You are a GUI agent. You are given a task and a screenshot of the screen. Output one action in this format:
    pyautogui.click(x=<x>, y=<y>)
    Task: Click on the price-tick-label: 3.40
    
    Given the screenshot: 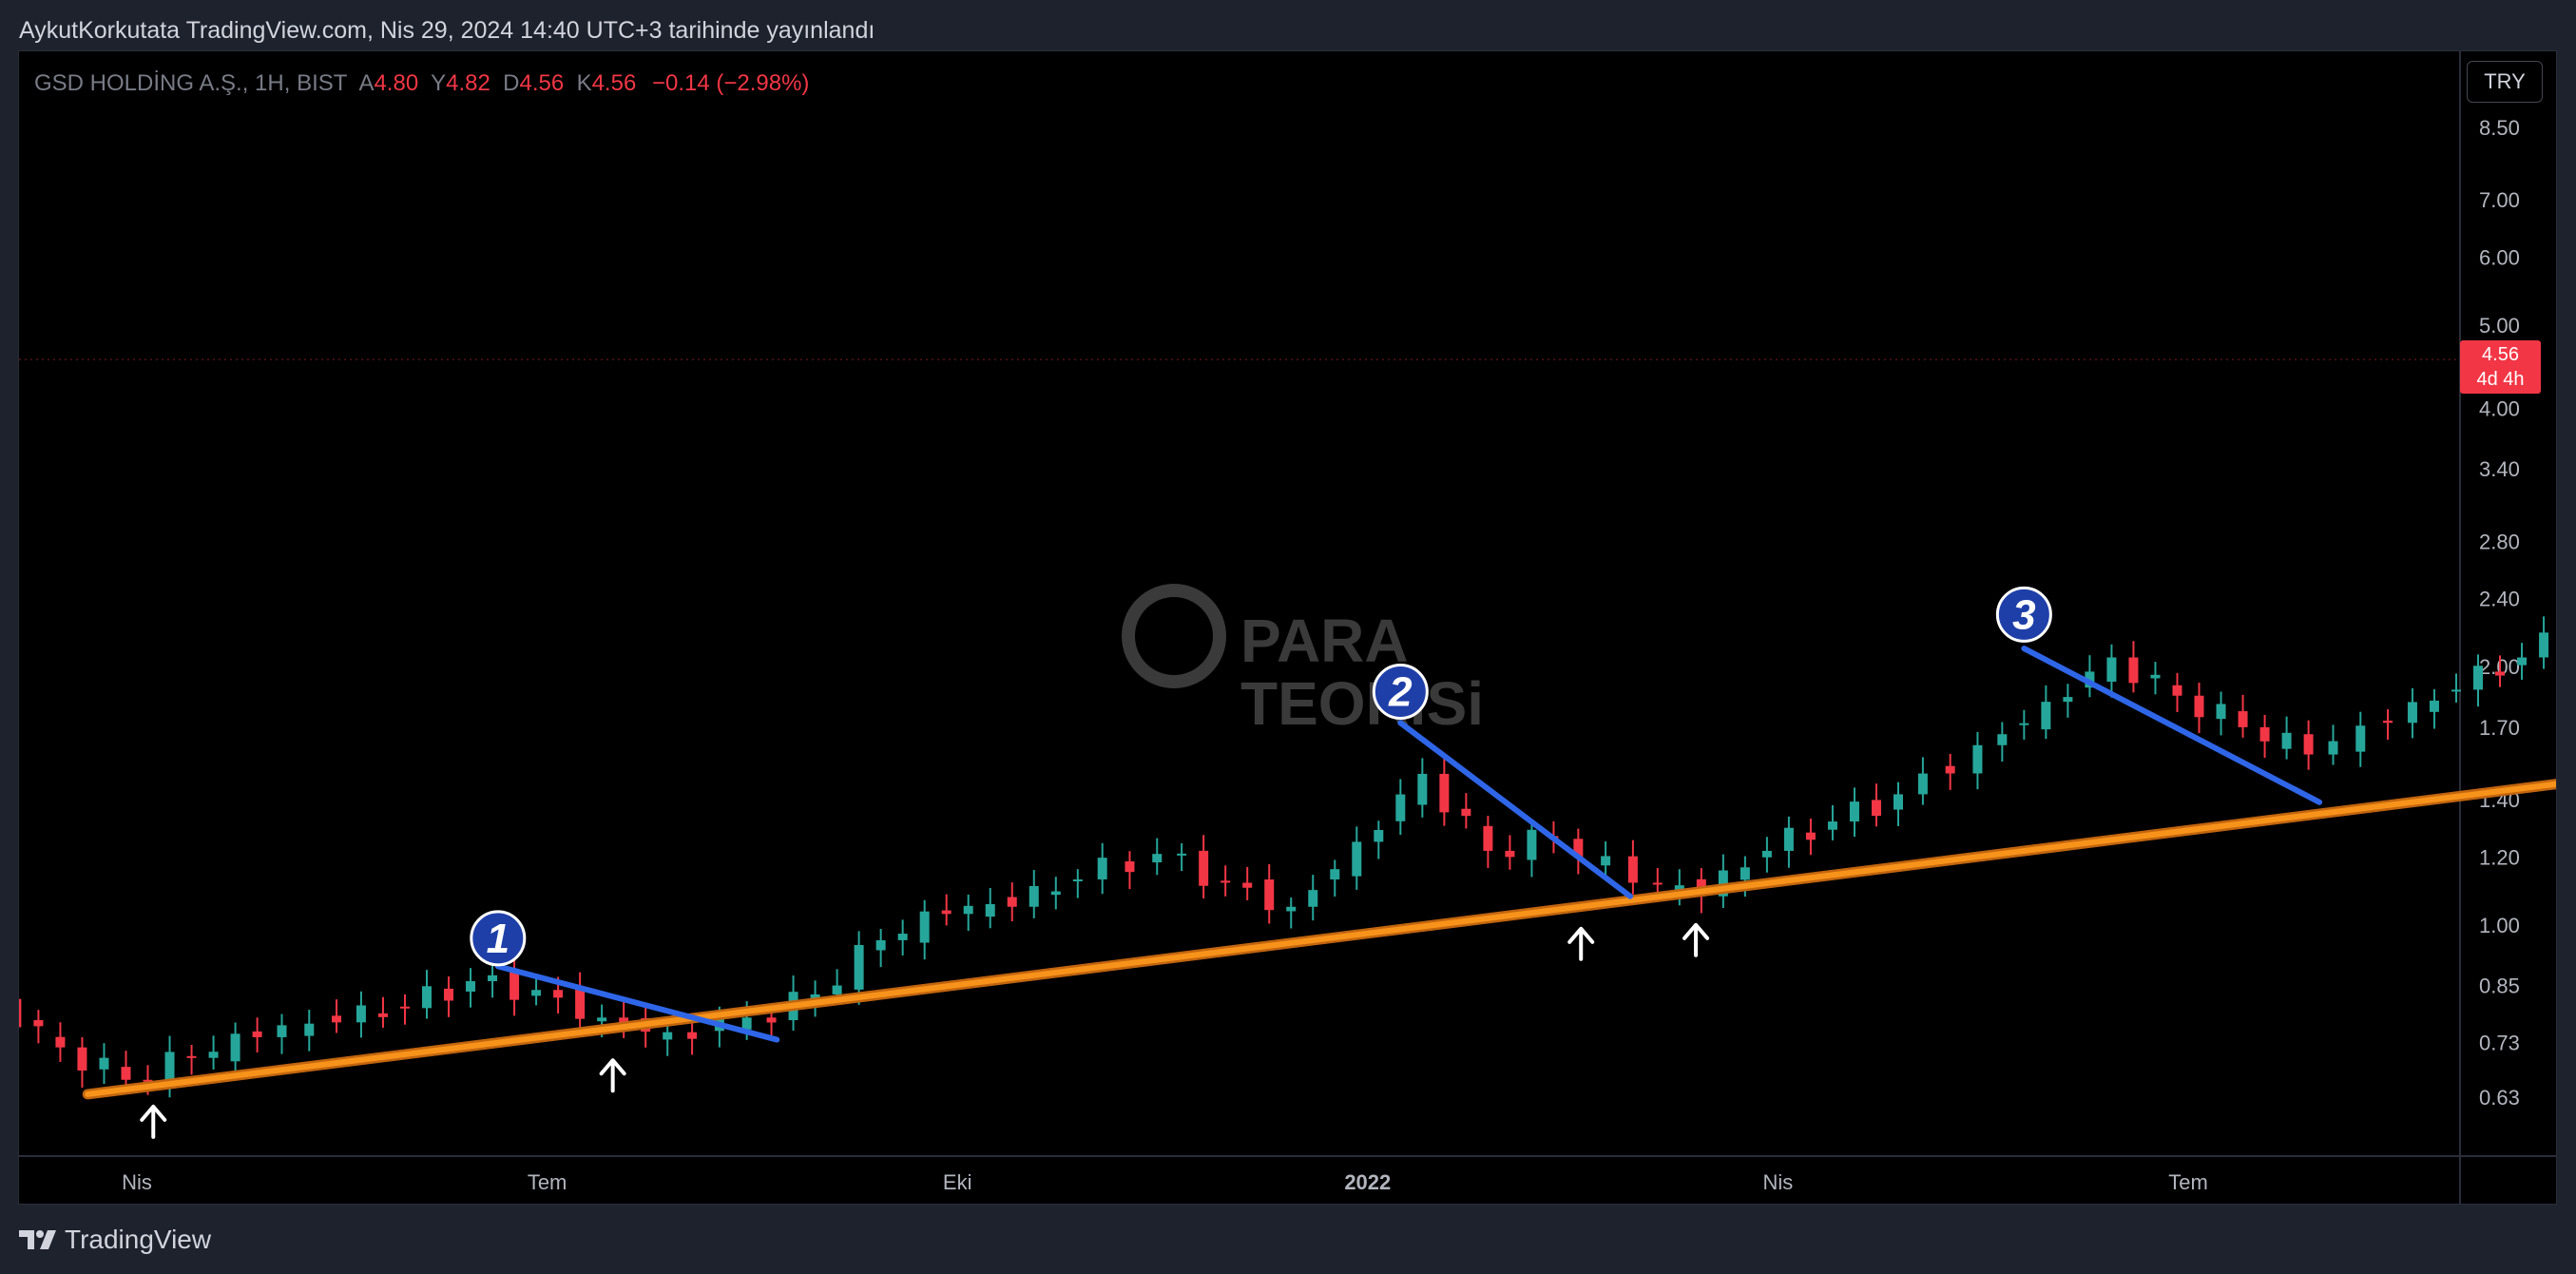 What is the action you would take?
    pyautogui.click(x=2500, y=469)
    